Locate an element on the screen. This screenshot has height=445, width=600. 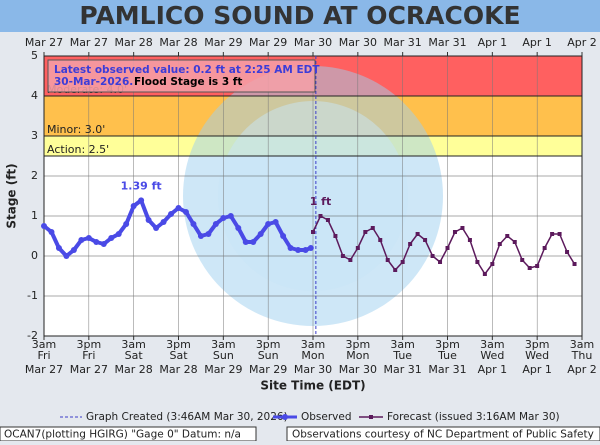
value-label: 1.39 ft is located at coordinates (141, 185).